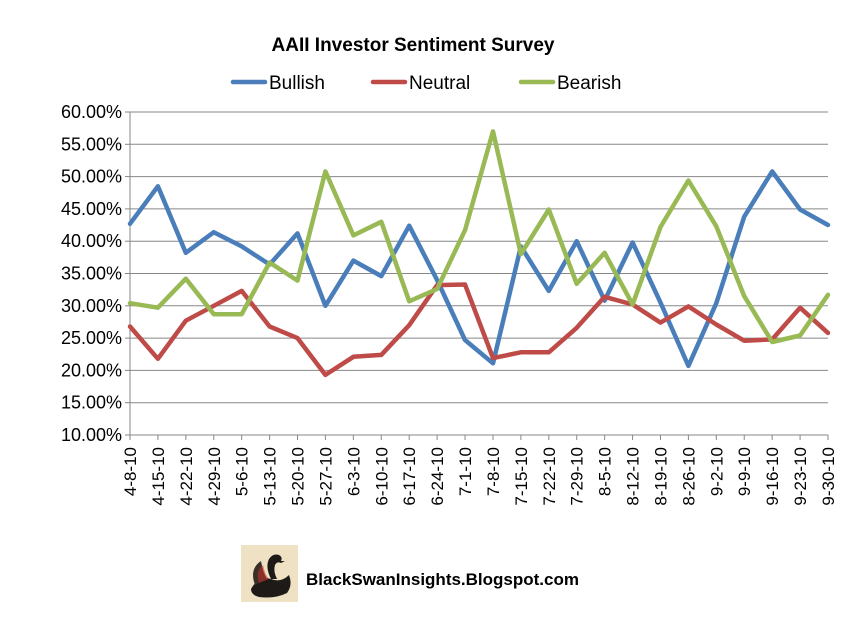 The height and width of the screenshot is (626, 850). Describe the element at coordinates (214, 476) in the screenshot. I see `x-tick-label: 4-29-10` at that location.